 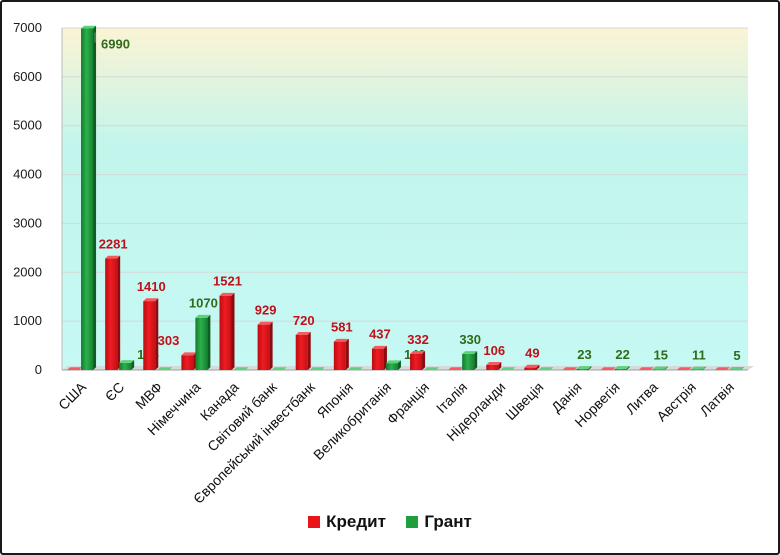 I want to click on data-label-grant: 23, so click(x=584, y=354).